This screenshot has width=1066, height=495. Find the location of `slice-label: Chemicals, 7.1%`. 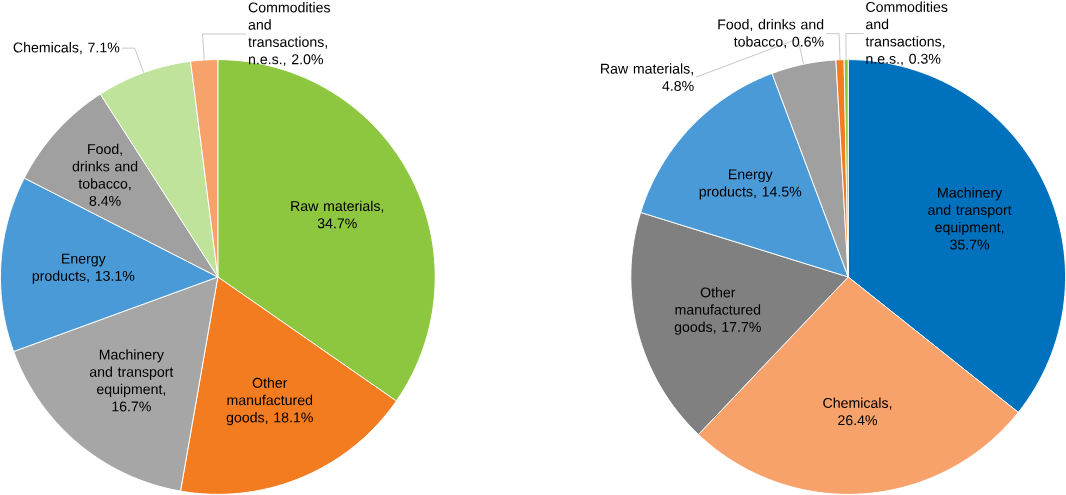

slice-label: Chemicals, 7.1% is located at coordinates (66, 48).